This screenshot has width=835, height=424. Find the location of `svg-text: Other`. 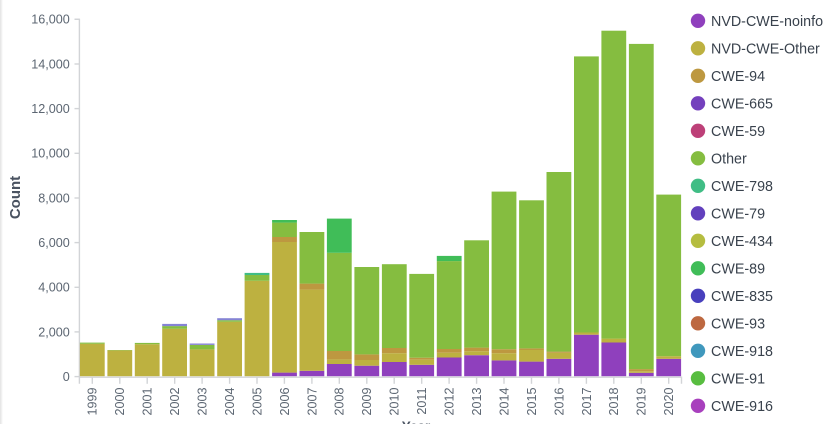

svg-text: Other is located at coordinates (729, 159).